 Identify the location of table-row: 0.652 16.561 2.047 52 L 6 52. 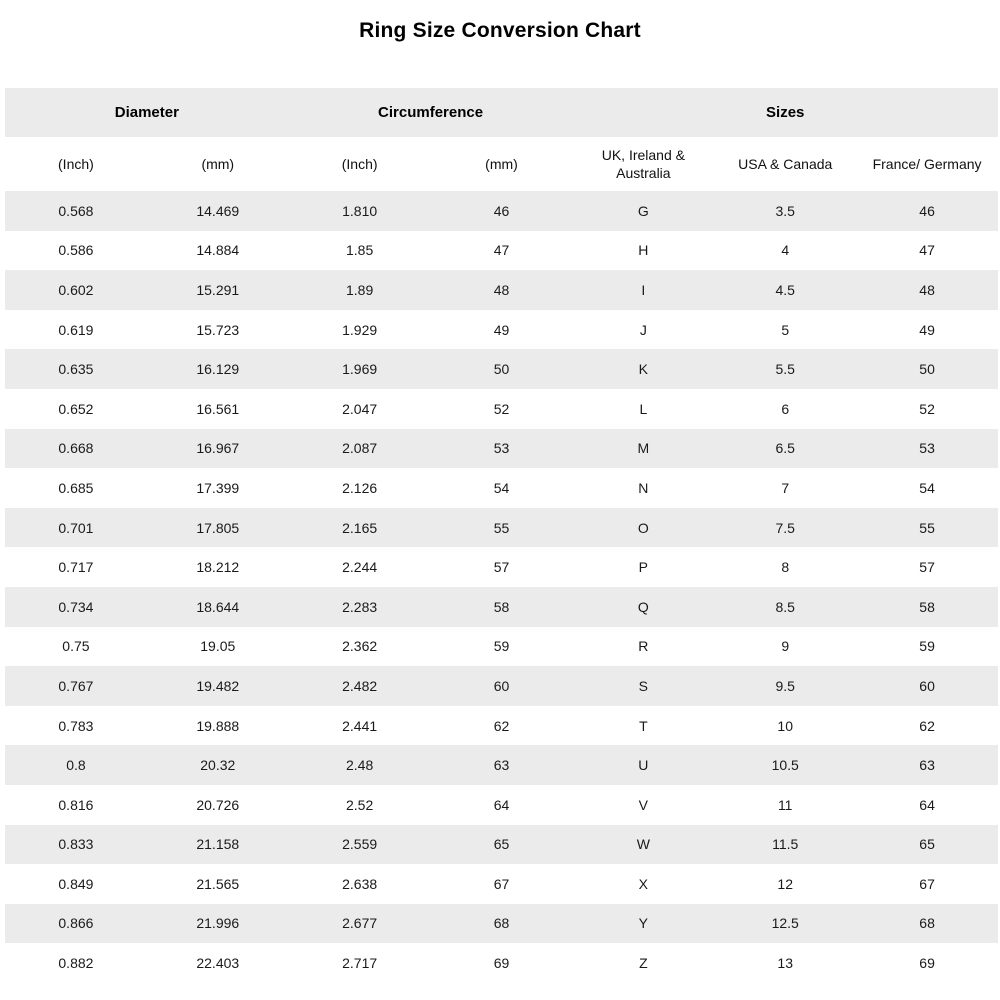
(501, 408).